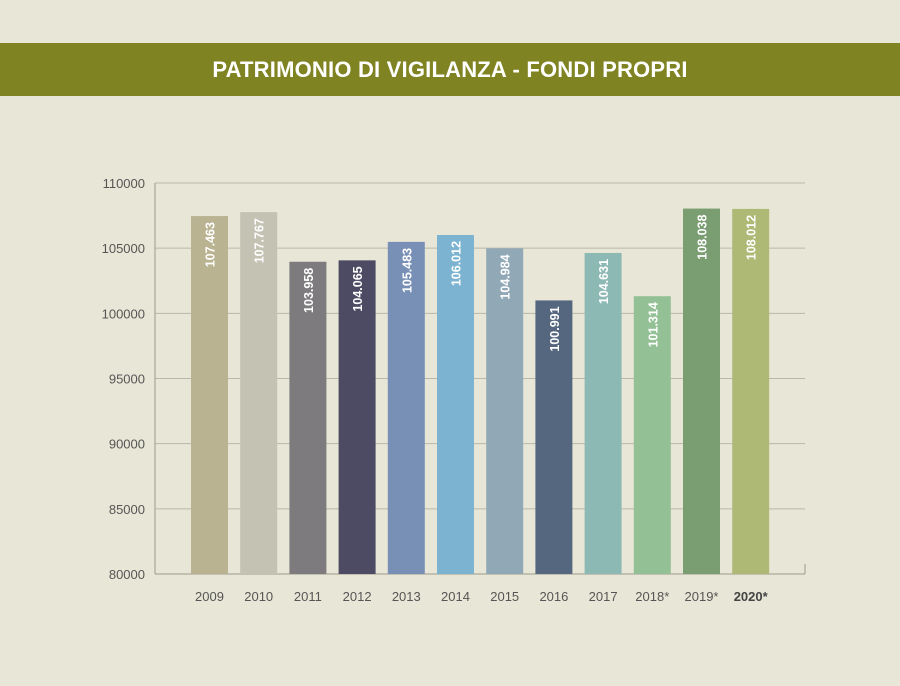 The image size is (900, 686). Describe the element at coordinates (357, 596) in the screenshot. I see `x-tick-label: 2012` at that location.